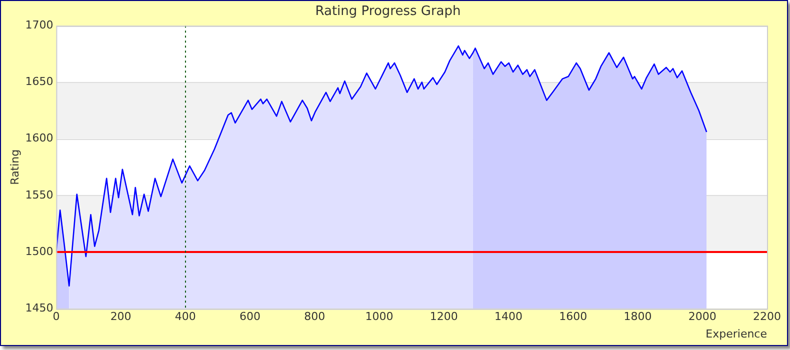  What do you see at coordinates (39, 251) in the screenshot?
I see `y-tick-label: 1500` at bounding box center [39, 251].